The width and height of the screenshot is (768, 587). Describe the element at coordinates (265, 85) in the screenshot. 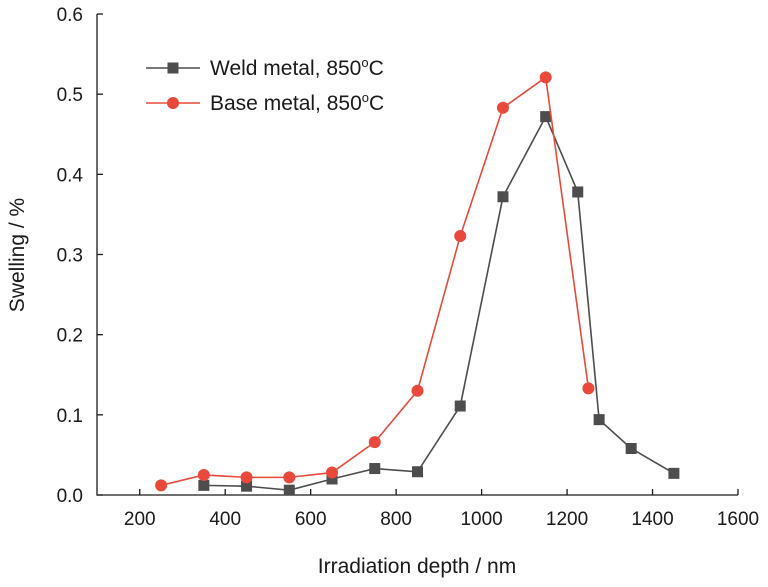

I see `legend: Weld metal, 850oC Base metal, 850oC` at that location.